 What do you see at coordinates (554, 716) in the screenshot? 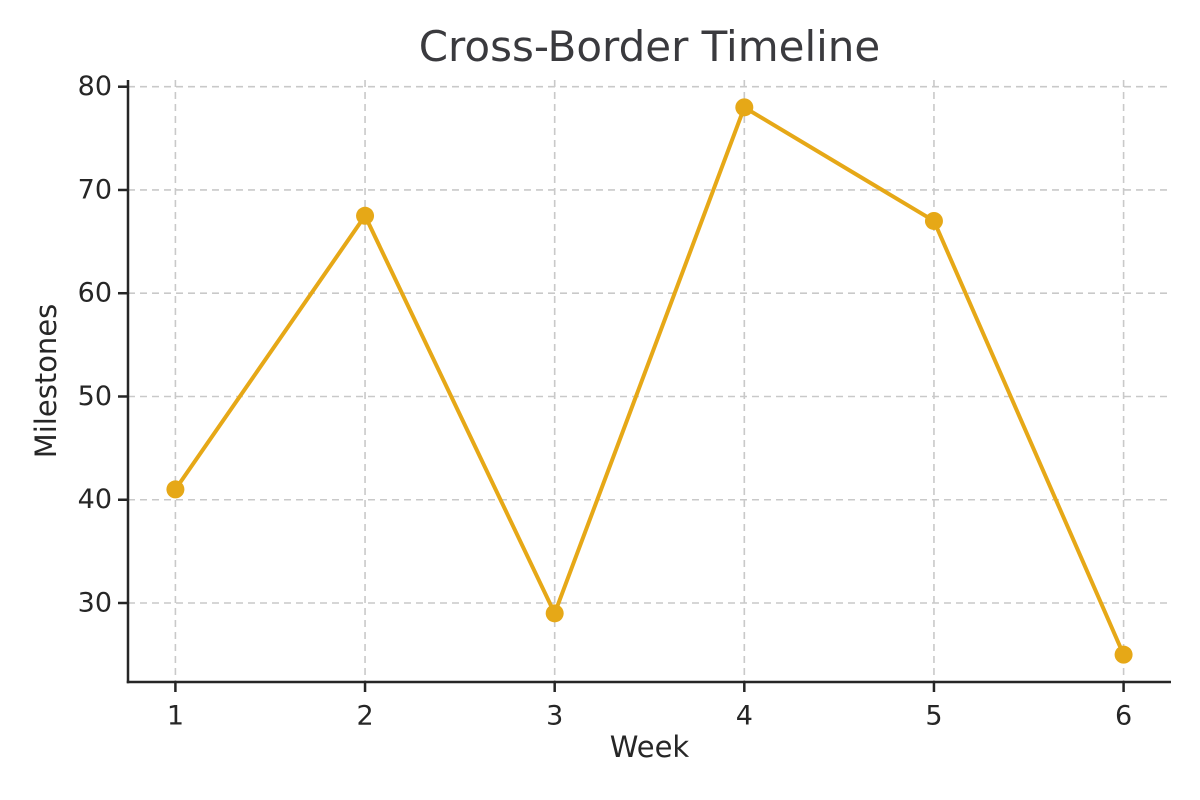
I see `x-tick-label: 3` at bounding box center [554, 716].